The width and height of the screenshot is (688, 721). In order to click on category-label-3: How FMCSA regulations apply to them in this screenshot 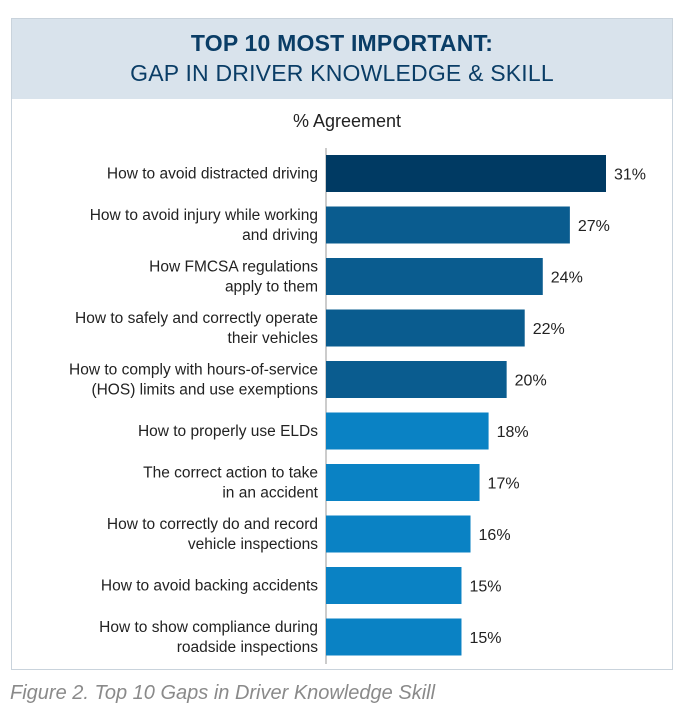, I will do `click(233, 277)`.